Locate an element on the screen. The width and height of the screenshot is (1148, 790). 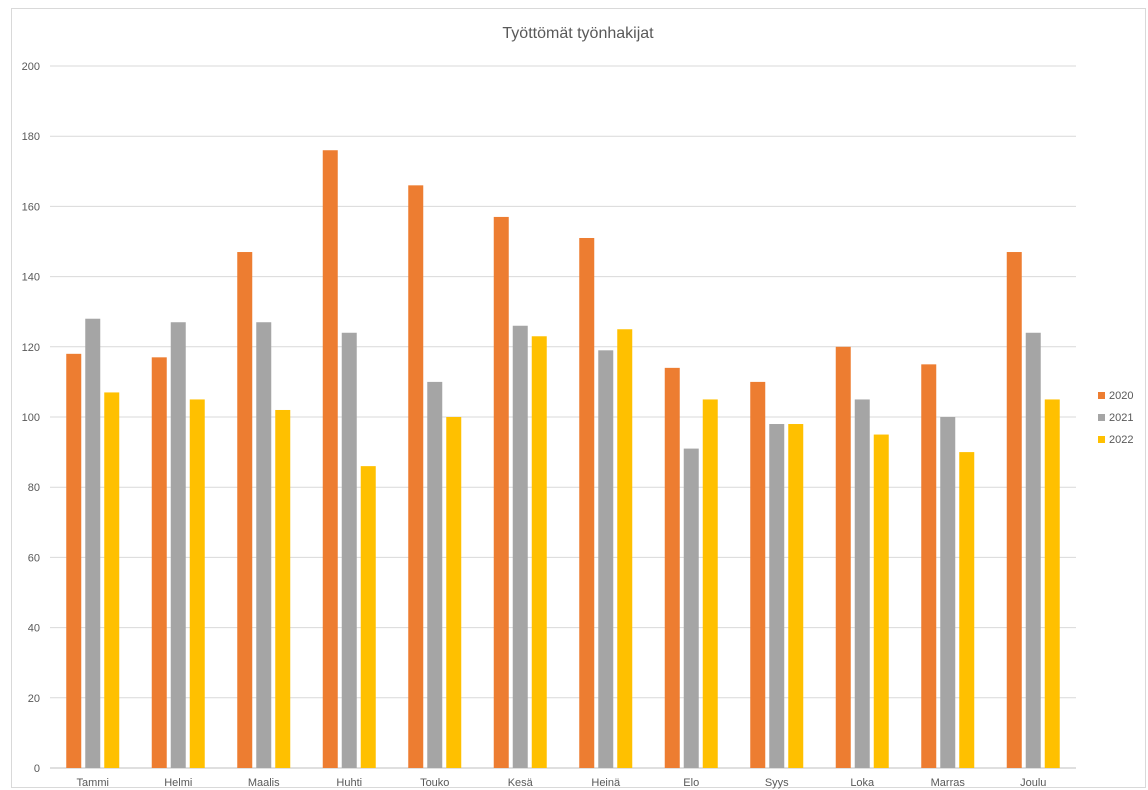
bar-2020-elo is located at coordinates (672, 567).